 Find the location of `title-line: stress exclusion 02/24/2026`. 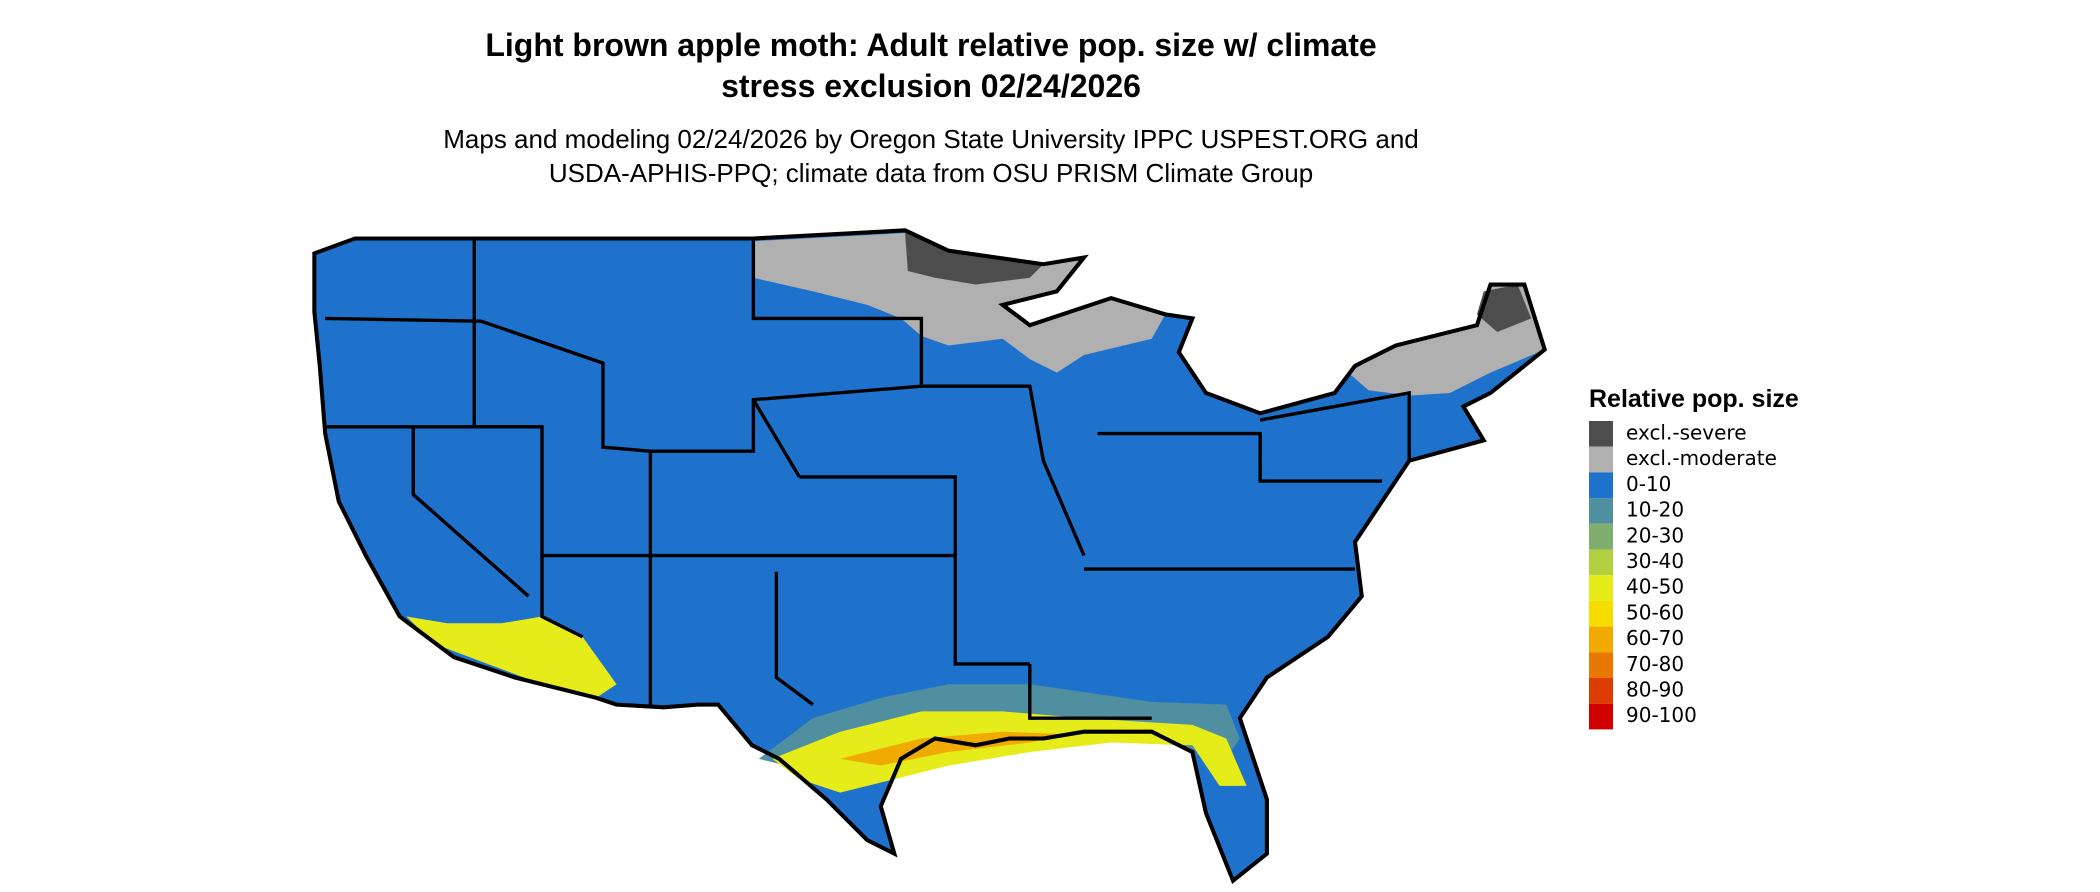

title-line: stress exclusion 02/24/2026 is located at coordinates (931, 86).